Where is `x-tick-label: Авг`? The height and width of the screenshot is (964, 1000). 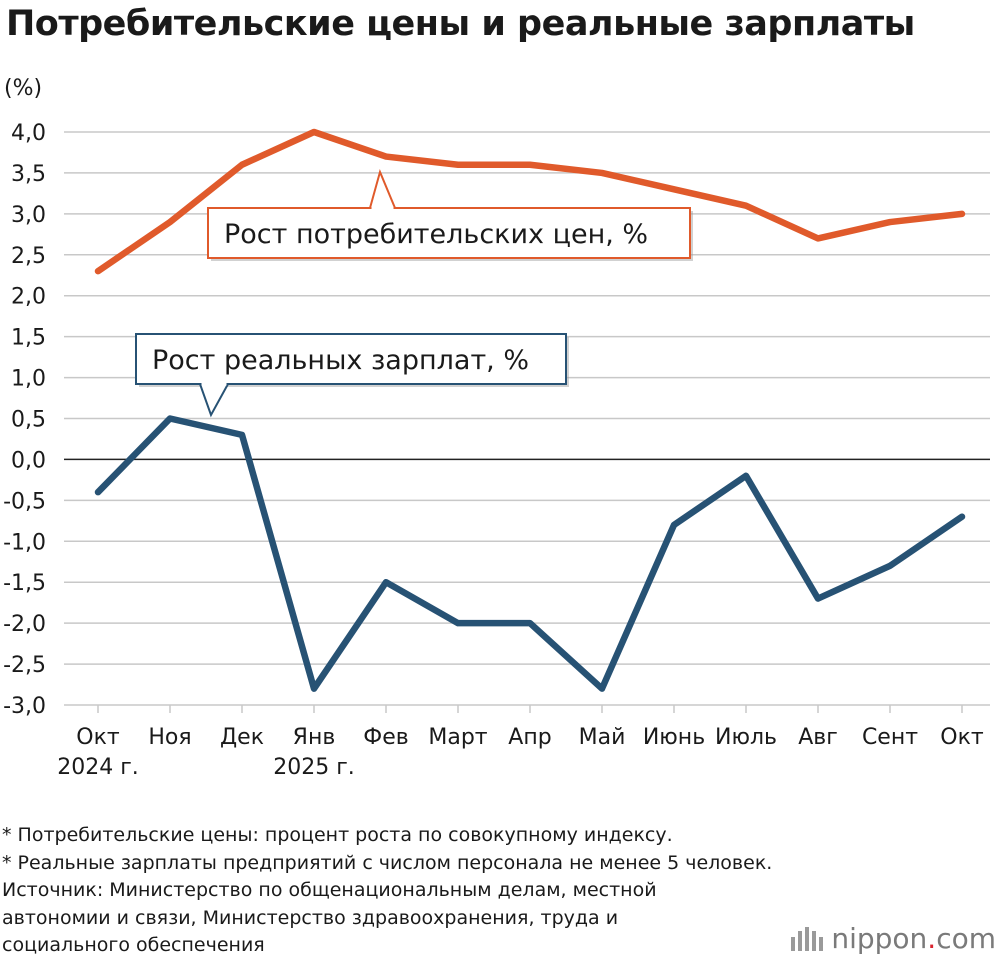 x-tick-label: Авг is located at coordinates (818, 737).